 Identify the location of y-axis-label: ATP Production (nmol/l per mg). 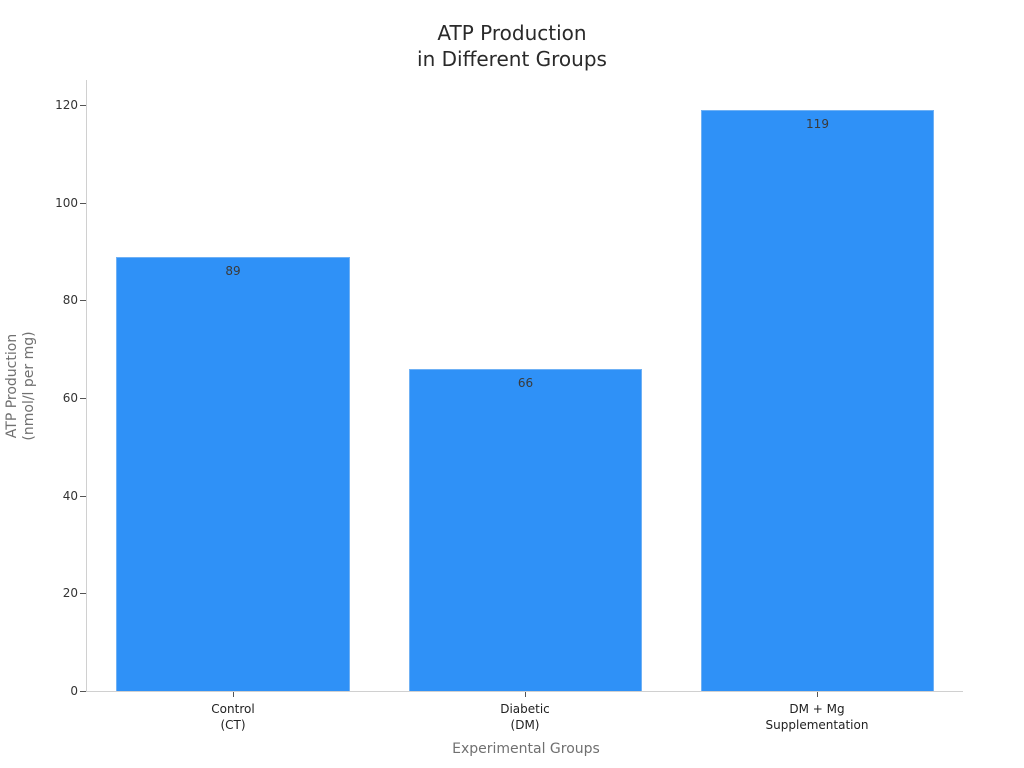
(21, 385).